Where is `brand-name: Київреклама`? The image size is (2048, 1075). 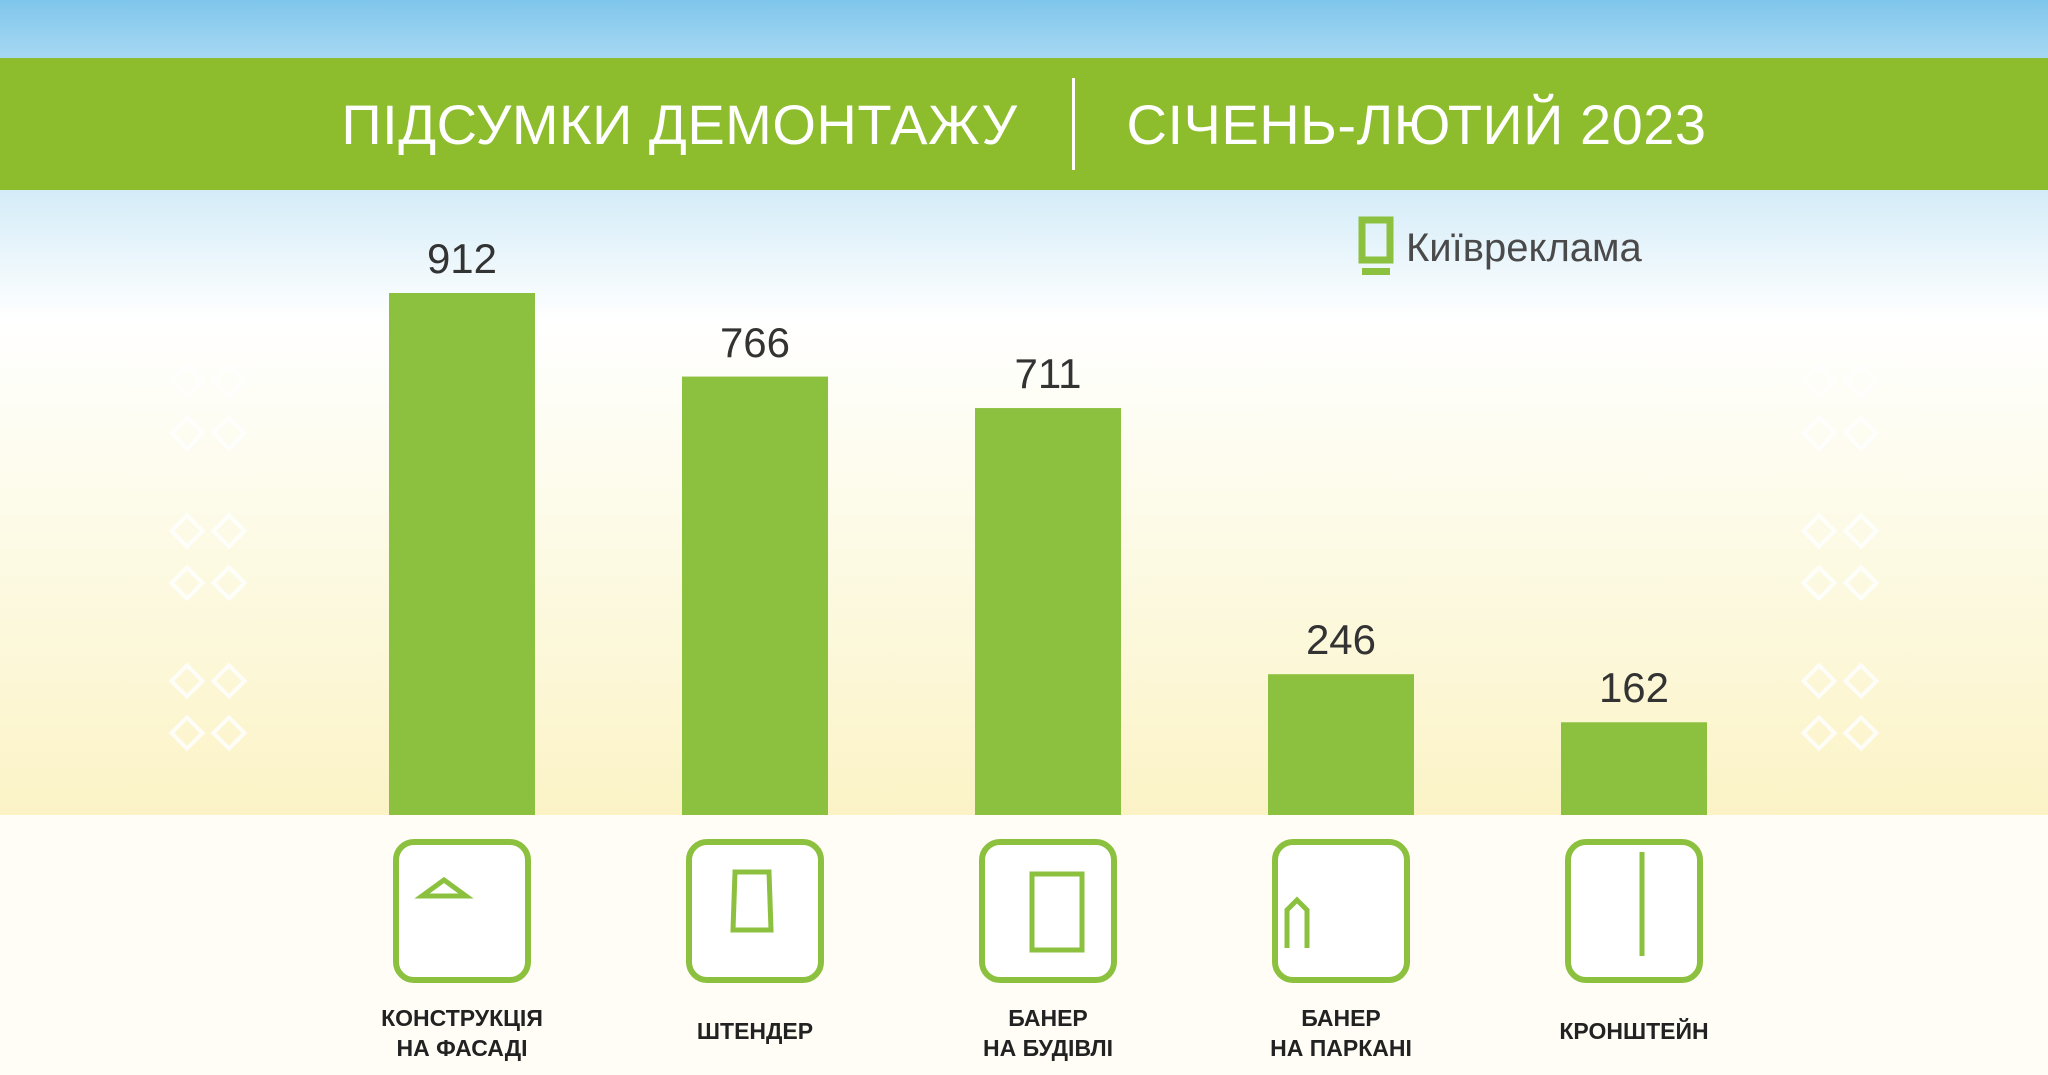
brand-name: Київреклама is located at coordinates (1524, 247).